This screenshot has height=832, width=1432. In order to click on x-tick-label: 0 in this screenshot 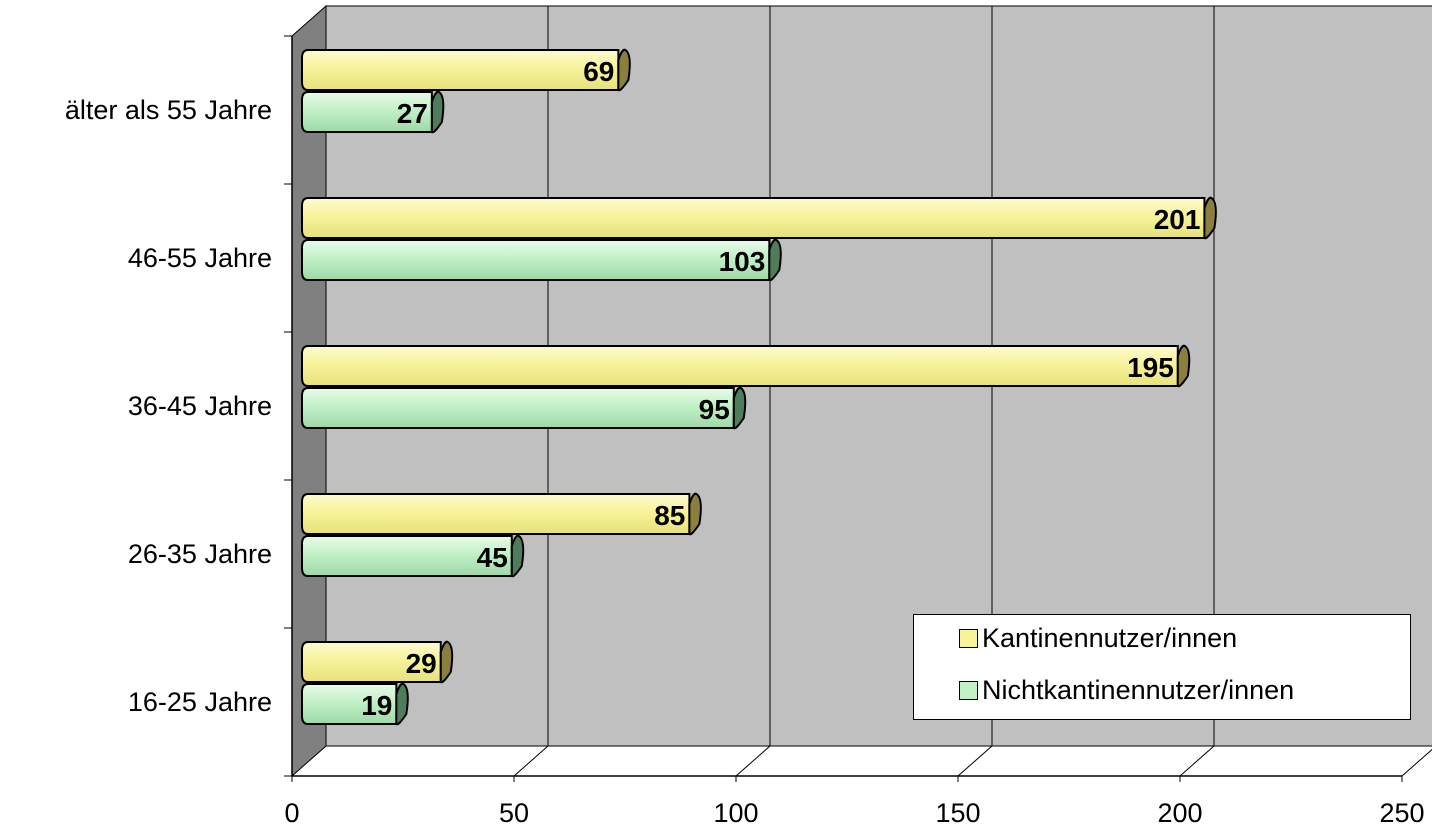, I will do `click(291, 813)`.